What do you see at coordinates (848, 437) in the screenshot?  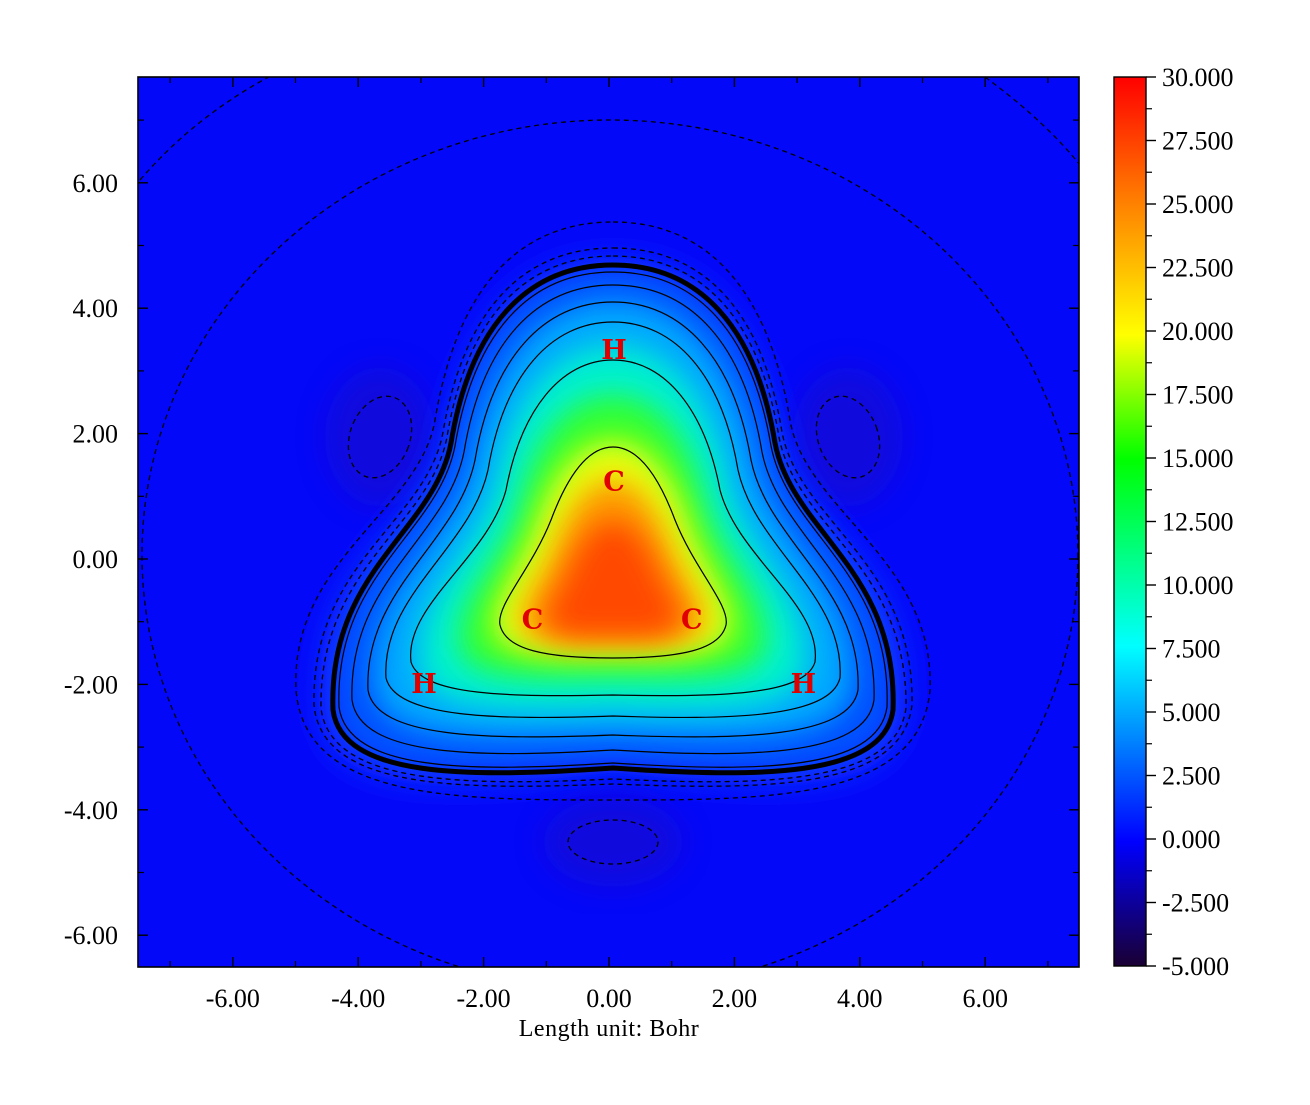 I see `basin-contour-right` at bounding box center [848, 437].